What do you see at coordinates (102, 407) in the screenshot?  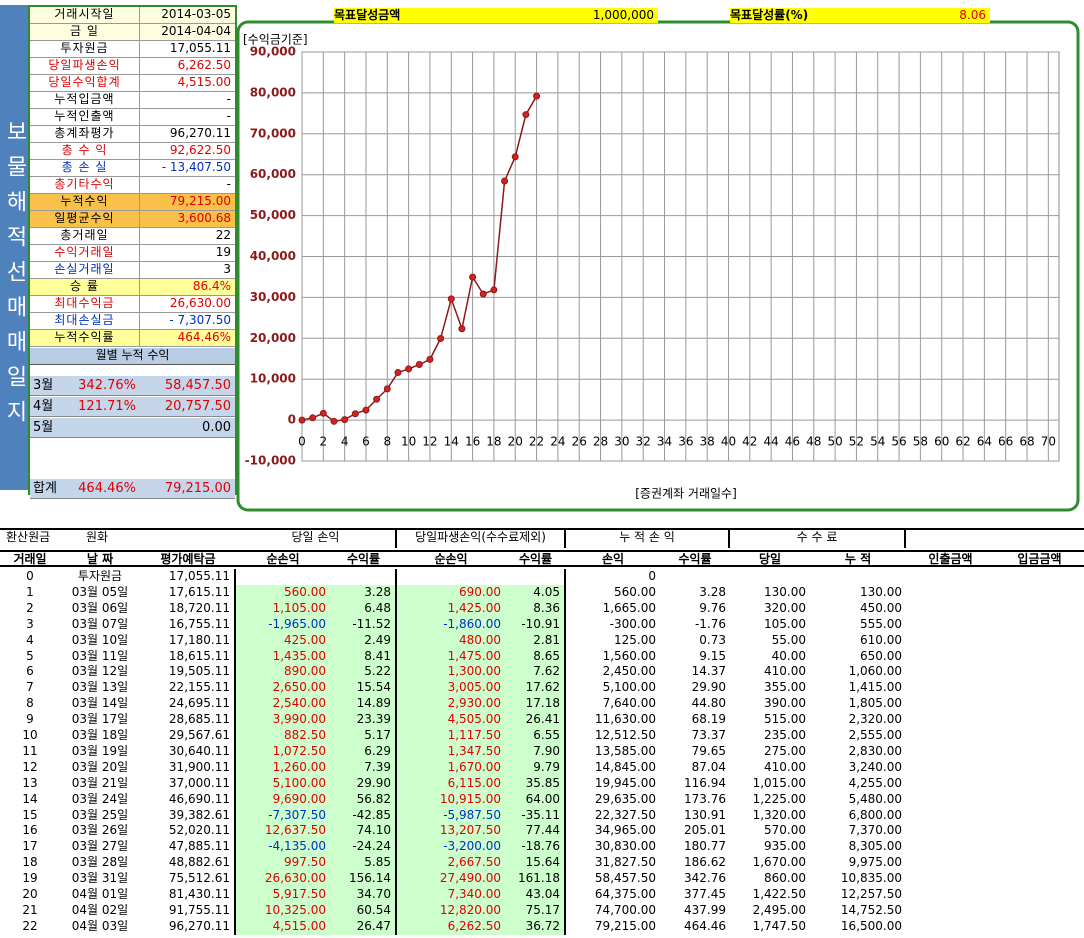 I see `month-rate: 121.71%` at bounding box center [102, 407].